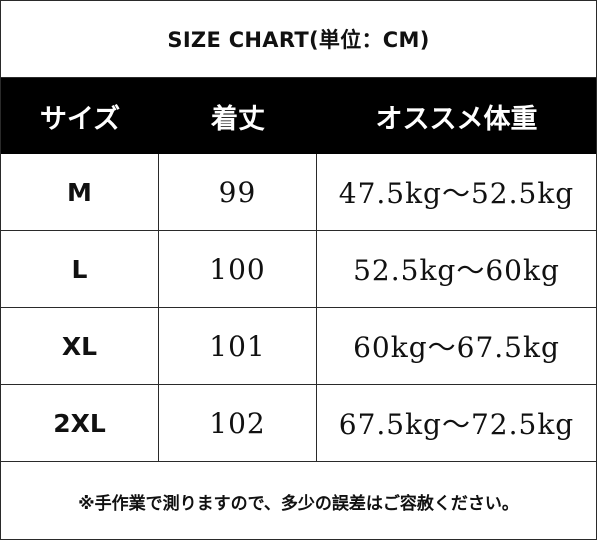 The height and width of the screenshot is (540, 597). Describe the element at coordinates (80, 346) in the screenshot. I see `size-cell: XL` at that location.